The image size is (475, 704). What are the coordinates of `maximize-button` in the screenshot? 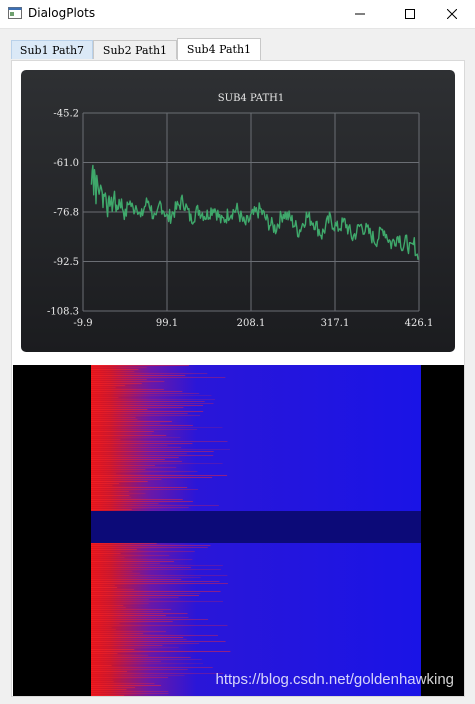 It's located at (410, 14).